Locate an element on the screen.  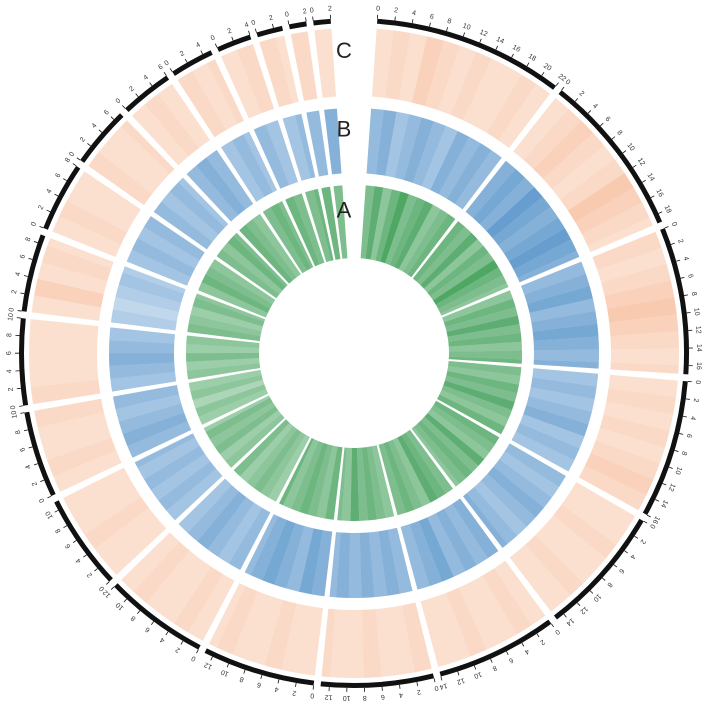
tick-label: 16 is located at coordinates (516, 49).